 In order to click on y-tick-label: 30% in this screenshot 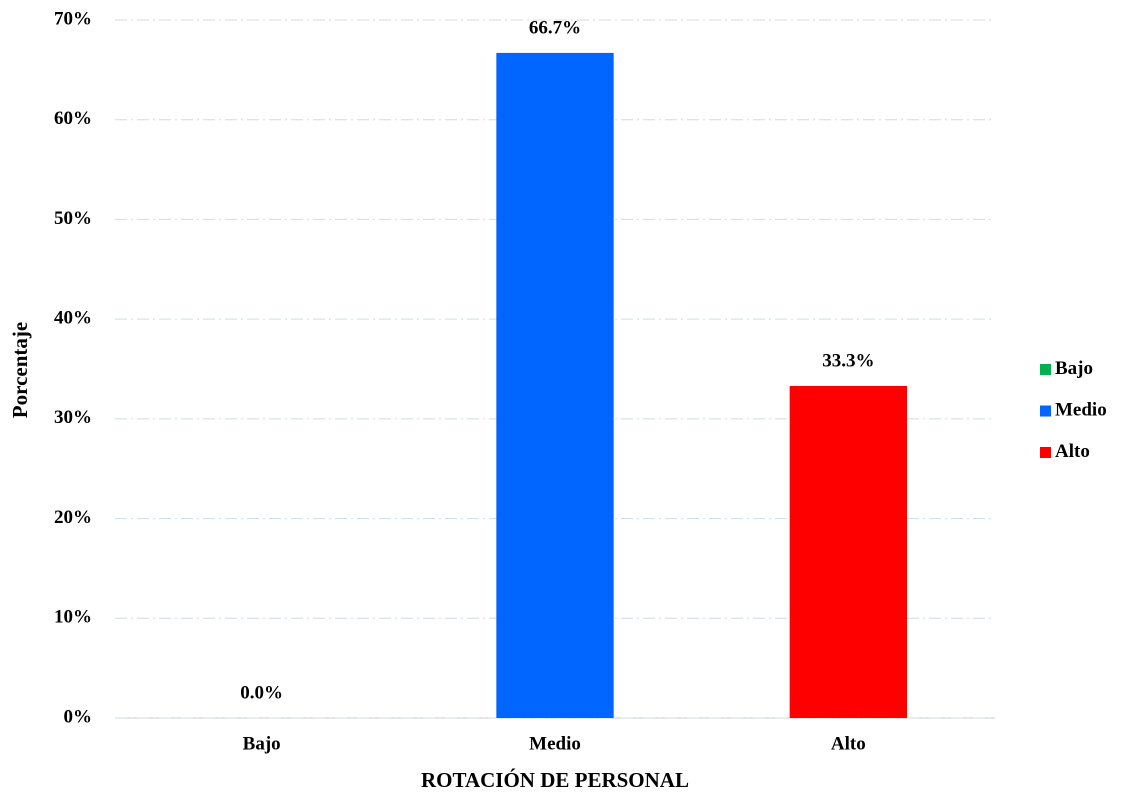, I will do `click(73, 417)`.